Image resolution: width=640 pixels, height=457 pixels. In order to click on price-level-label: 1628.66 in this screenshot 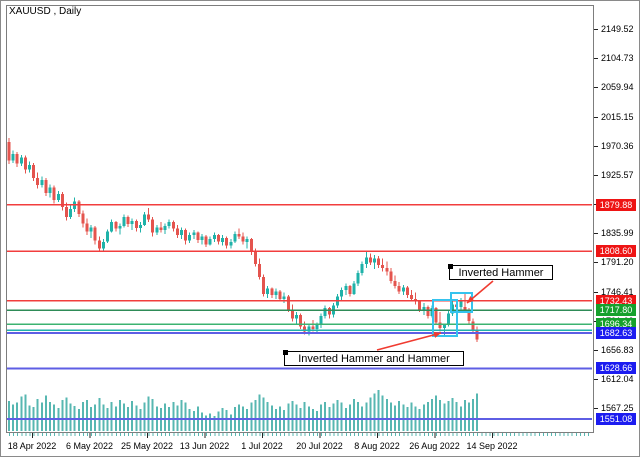, I will do `click(616, 368)`.